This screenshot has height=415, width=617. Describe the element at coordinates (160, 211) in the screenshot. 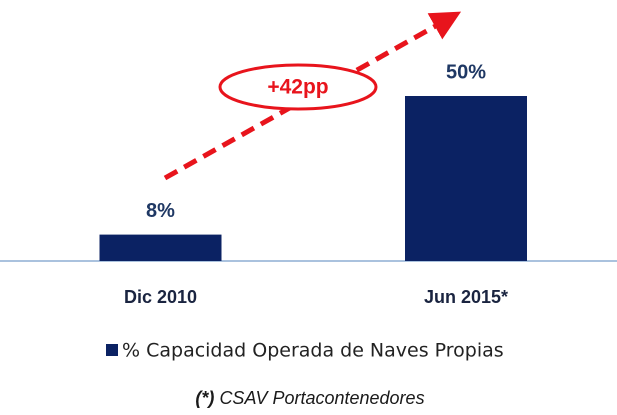

I see `value-label: 8%` at that location.